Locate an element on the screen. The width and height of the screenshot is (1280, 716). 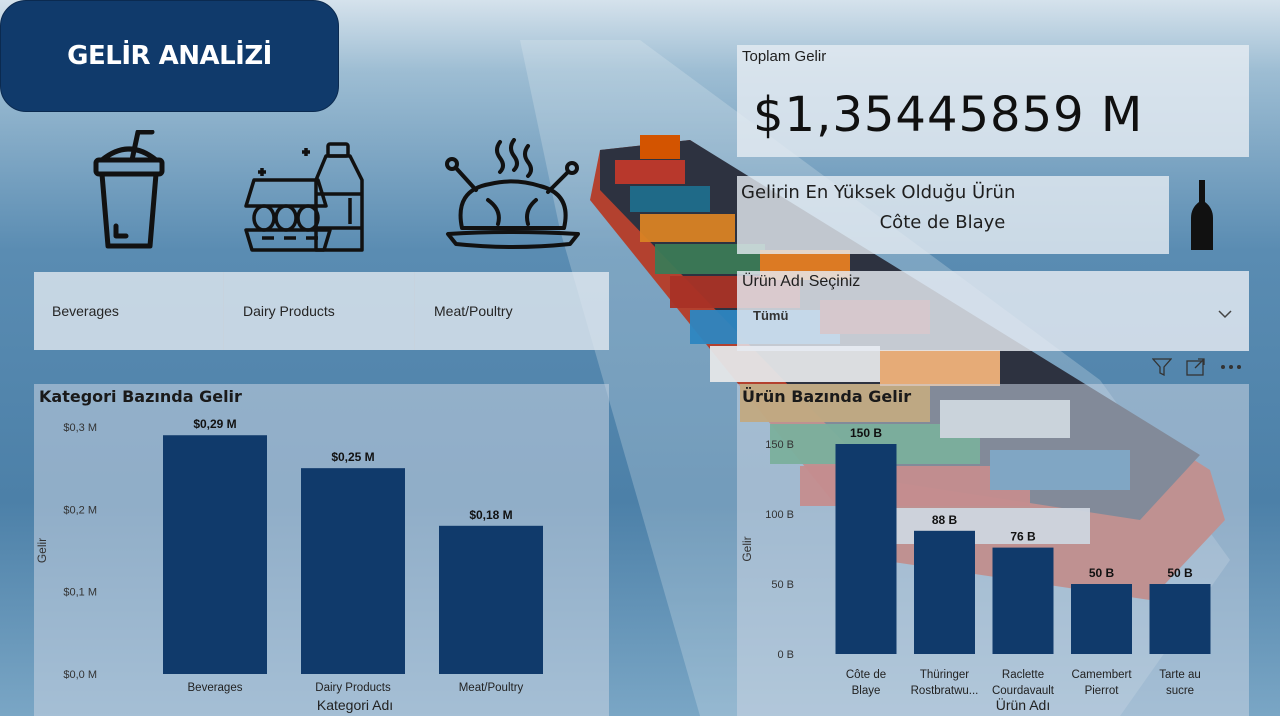
y-tick-label: $0,2 M is located at coordinates (80, 510).